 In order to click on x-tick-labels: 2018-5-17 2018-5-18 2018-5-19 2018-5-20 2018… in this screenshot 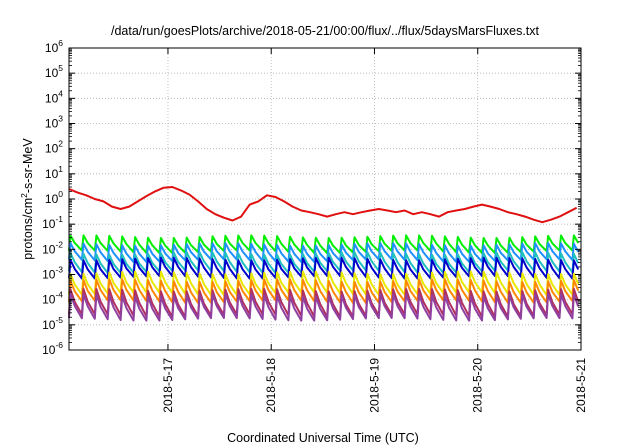, I will do `click(374, 385)`.